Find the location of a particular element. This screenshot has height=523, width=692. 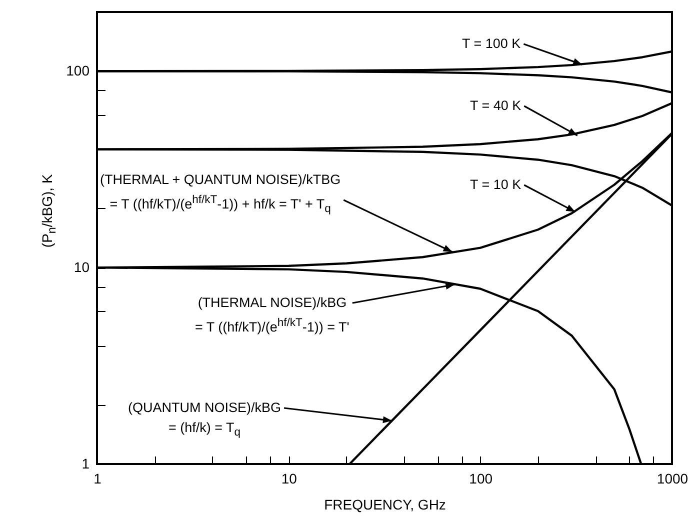

y-tick-label: 10 is located at coordinates (82, 267).